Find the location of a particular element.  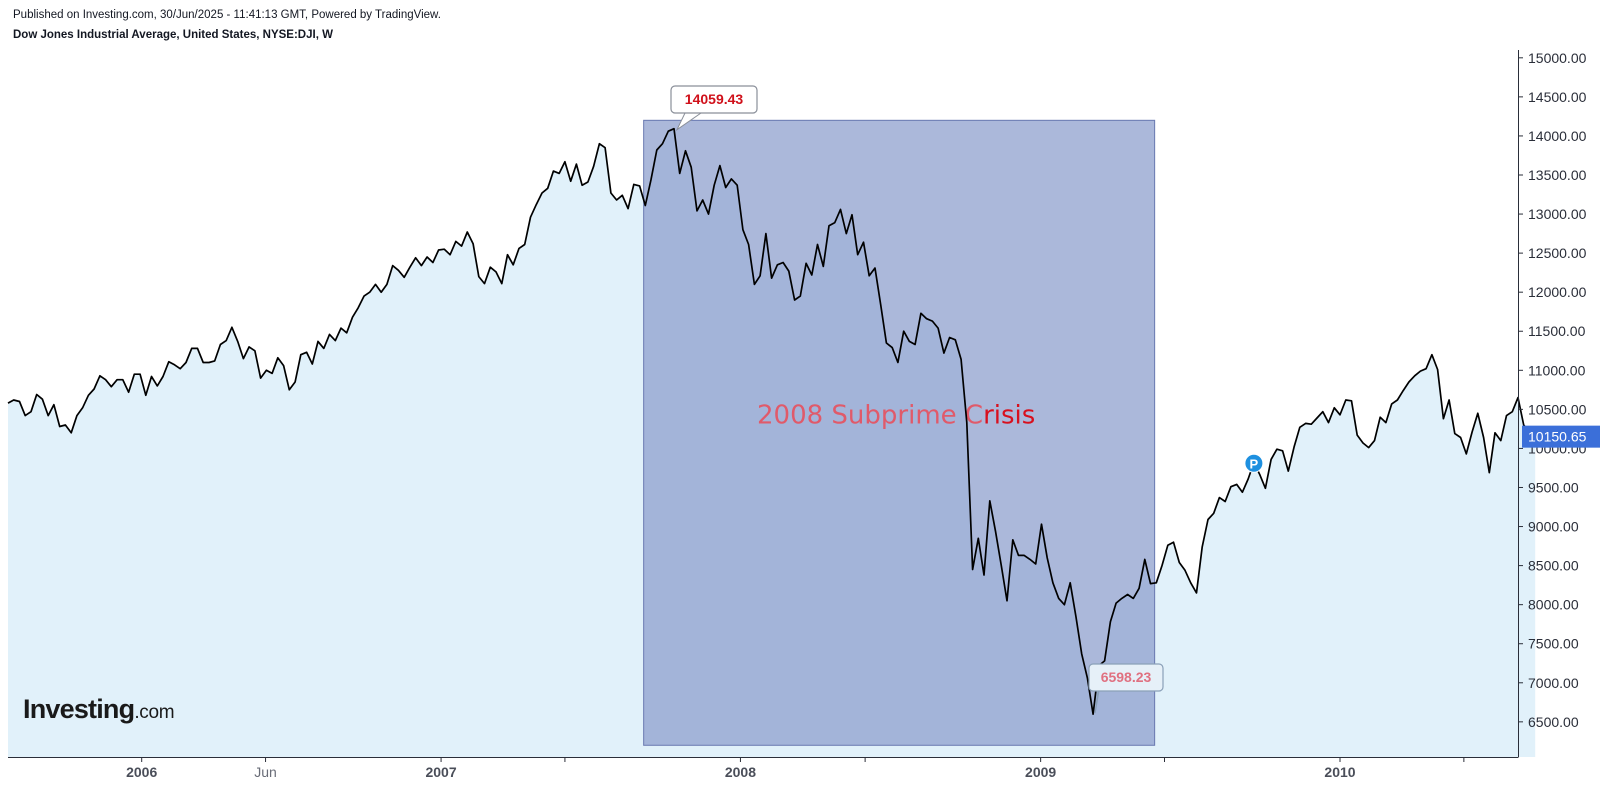

marker-circle is located at coordinates (1254, 463).